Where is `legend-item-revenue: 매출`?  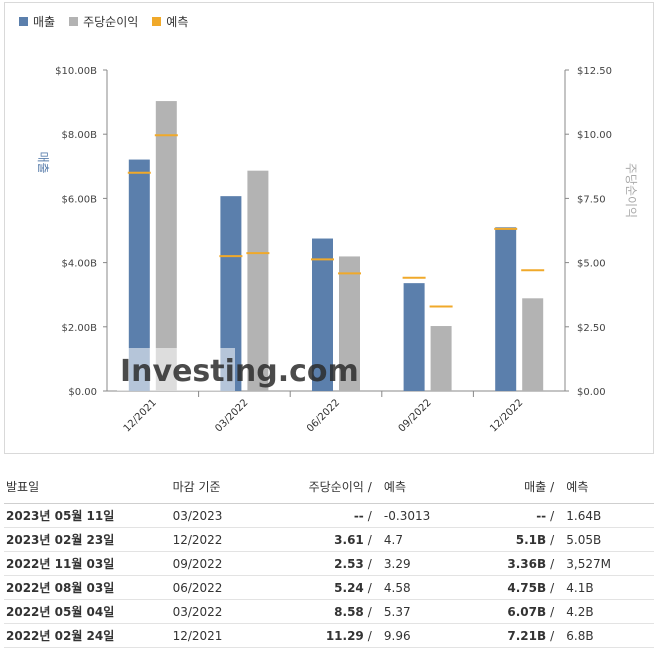 legend-item-revenue: 매출 is located at coordinates (37, 21).